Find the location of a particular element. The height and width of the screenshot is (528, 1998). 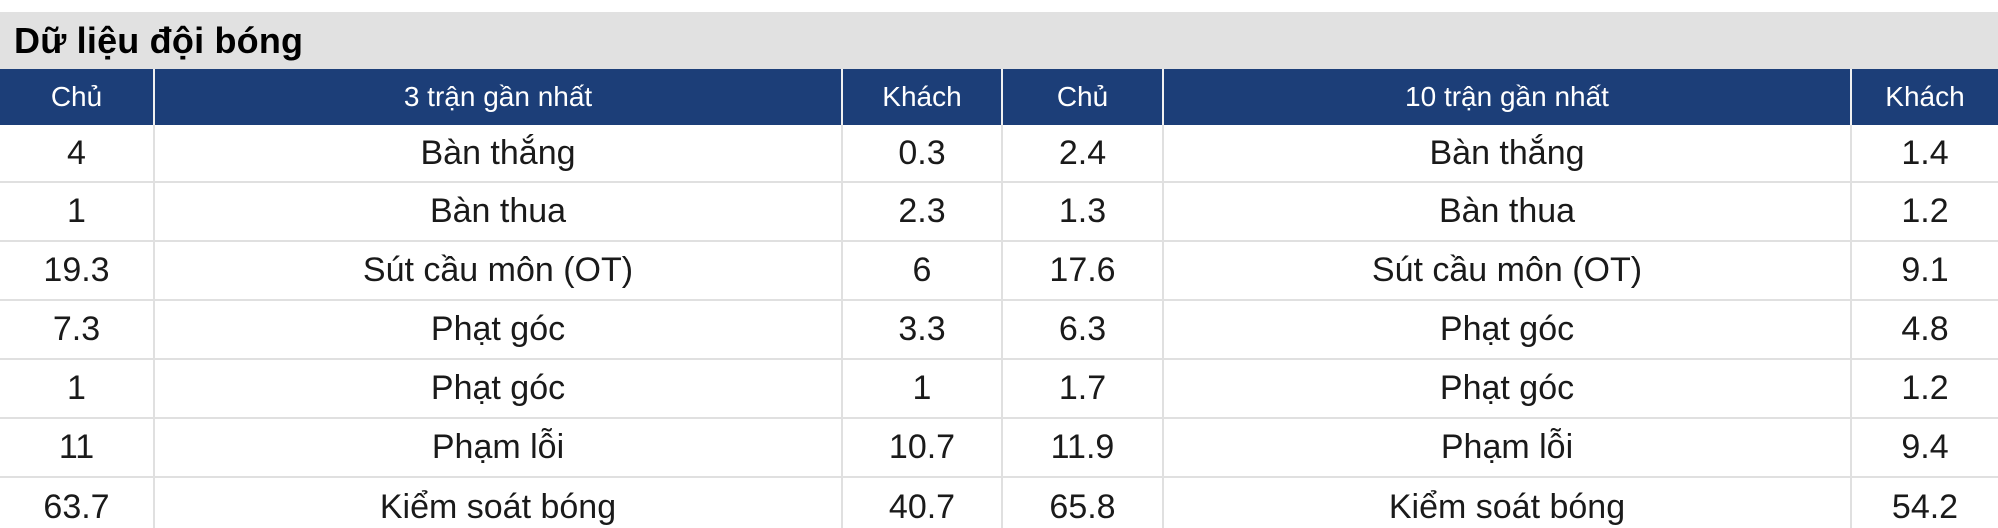

table-row: 1 Phạt góc 1 1.7 Phạt góc 1.2 is located at coordinates (999, 388).